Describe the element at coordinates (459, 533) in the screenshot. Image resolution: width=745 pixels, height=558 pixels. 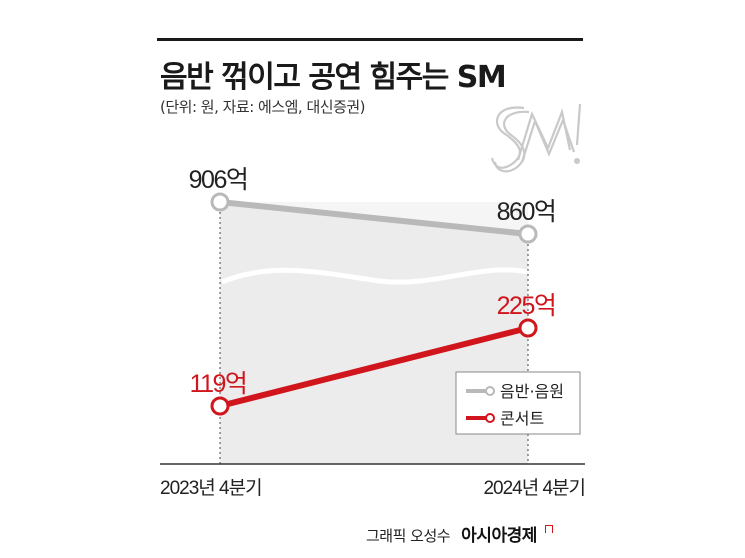
I see `credit-line: 그래픽 오성수 아시아경제` at that location.